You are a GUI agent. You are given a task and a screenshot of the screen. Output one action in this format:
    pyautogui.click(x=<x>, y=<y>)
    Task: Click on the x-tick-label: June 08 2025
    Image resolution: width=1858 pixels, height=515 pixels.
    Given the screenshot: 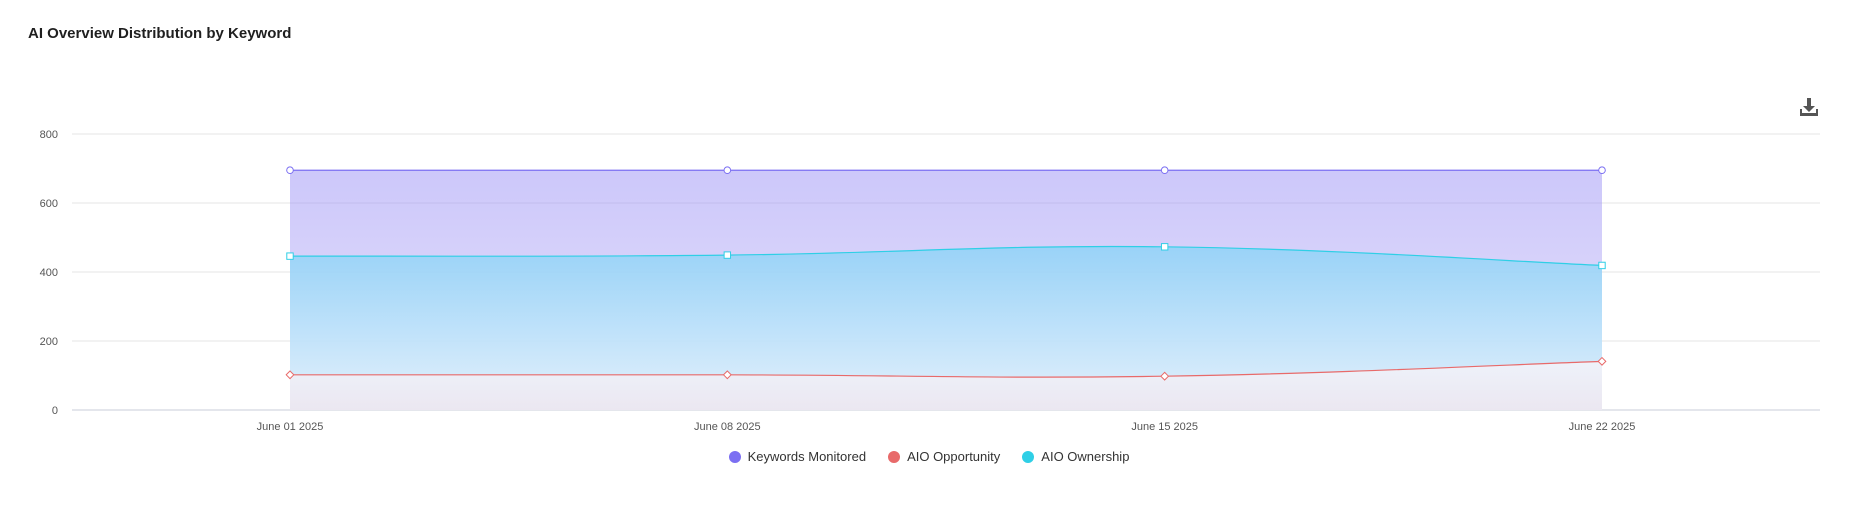 What is the action you would take?
    pyautogui.click(x=727, y=427)
    